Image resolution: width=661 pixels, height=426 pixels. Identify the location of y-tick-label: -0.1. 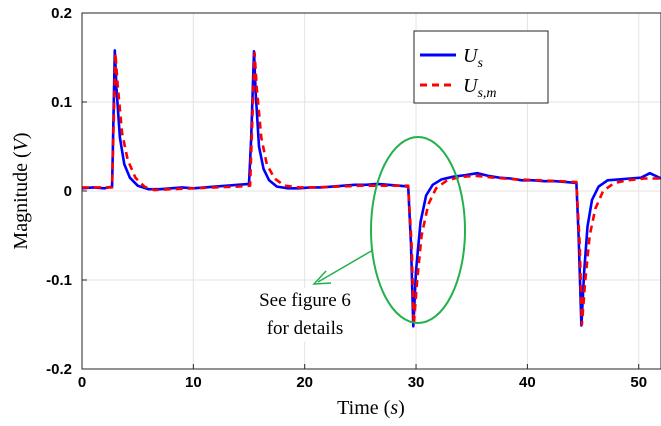
(59, 280).